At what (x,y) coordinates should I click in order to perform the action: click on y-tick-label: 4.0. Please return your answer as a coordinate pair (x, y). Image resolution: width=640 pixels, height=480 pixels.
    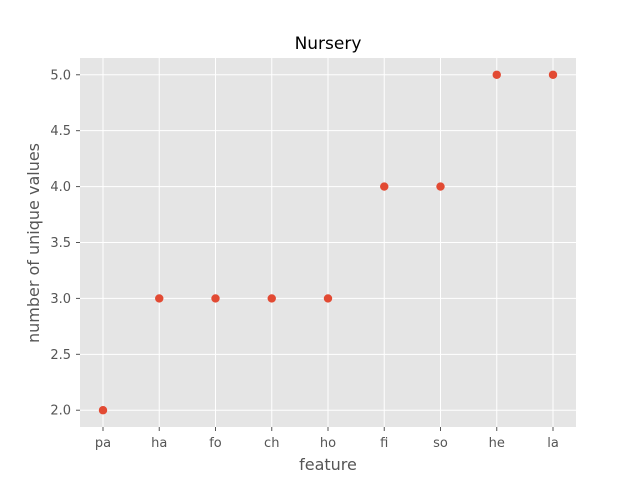
    Looking at the image, I should click on (60, 187).